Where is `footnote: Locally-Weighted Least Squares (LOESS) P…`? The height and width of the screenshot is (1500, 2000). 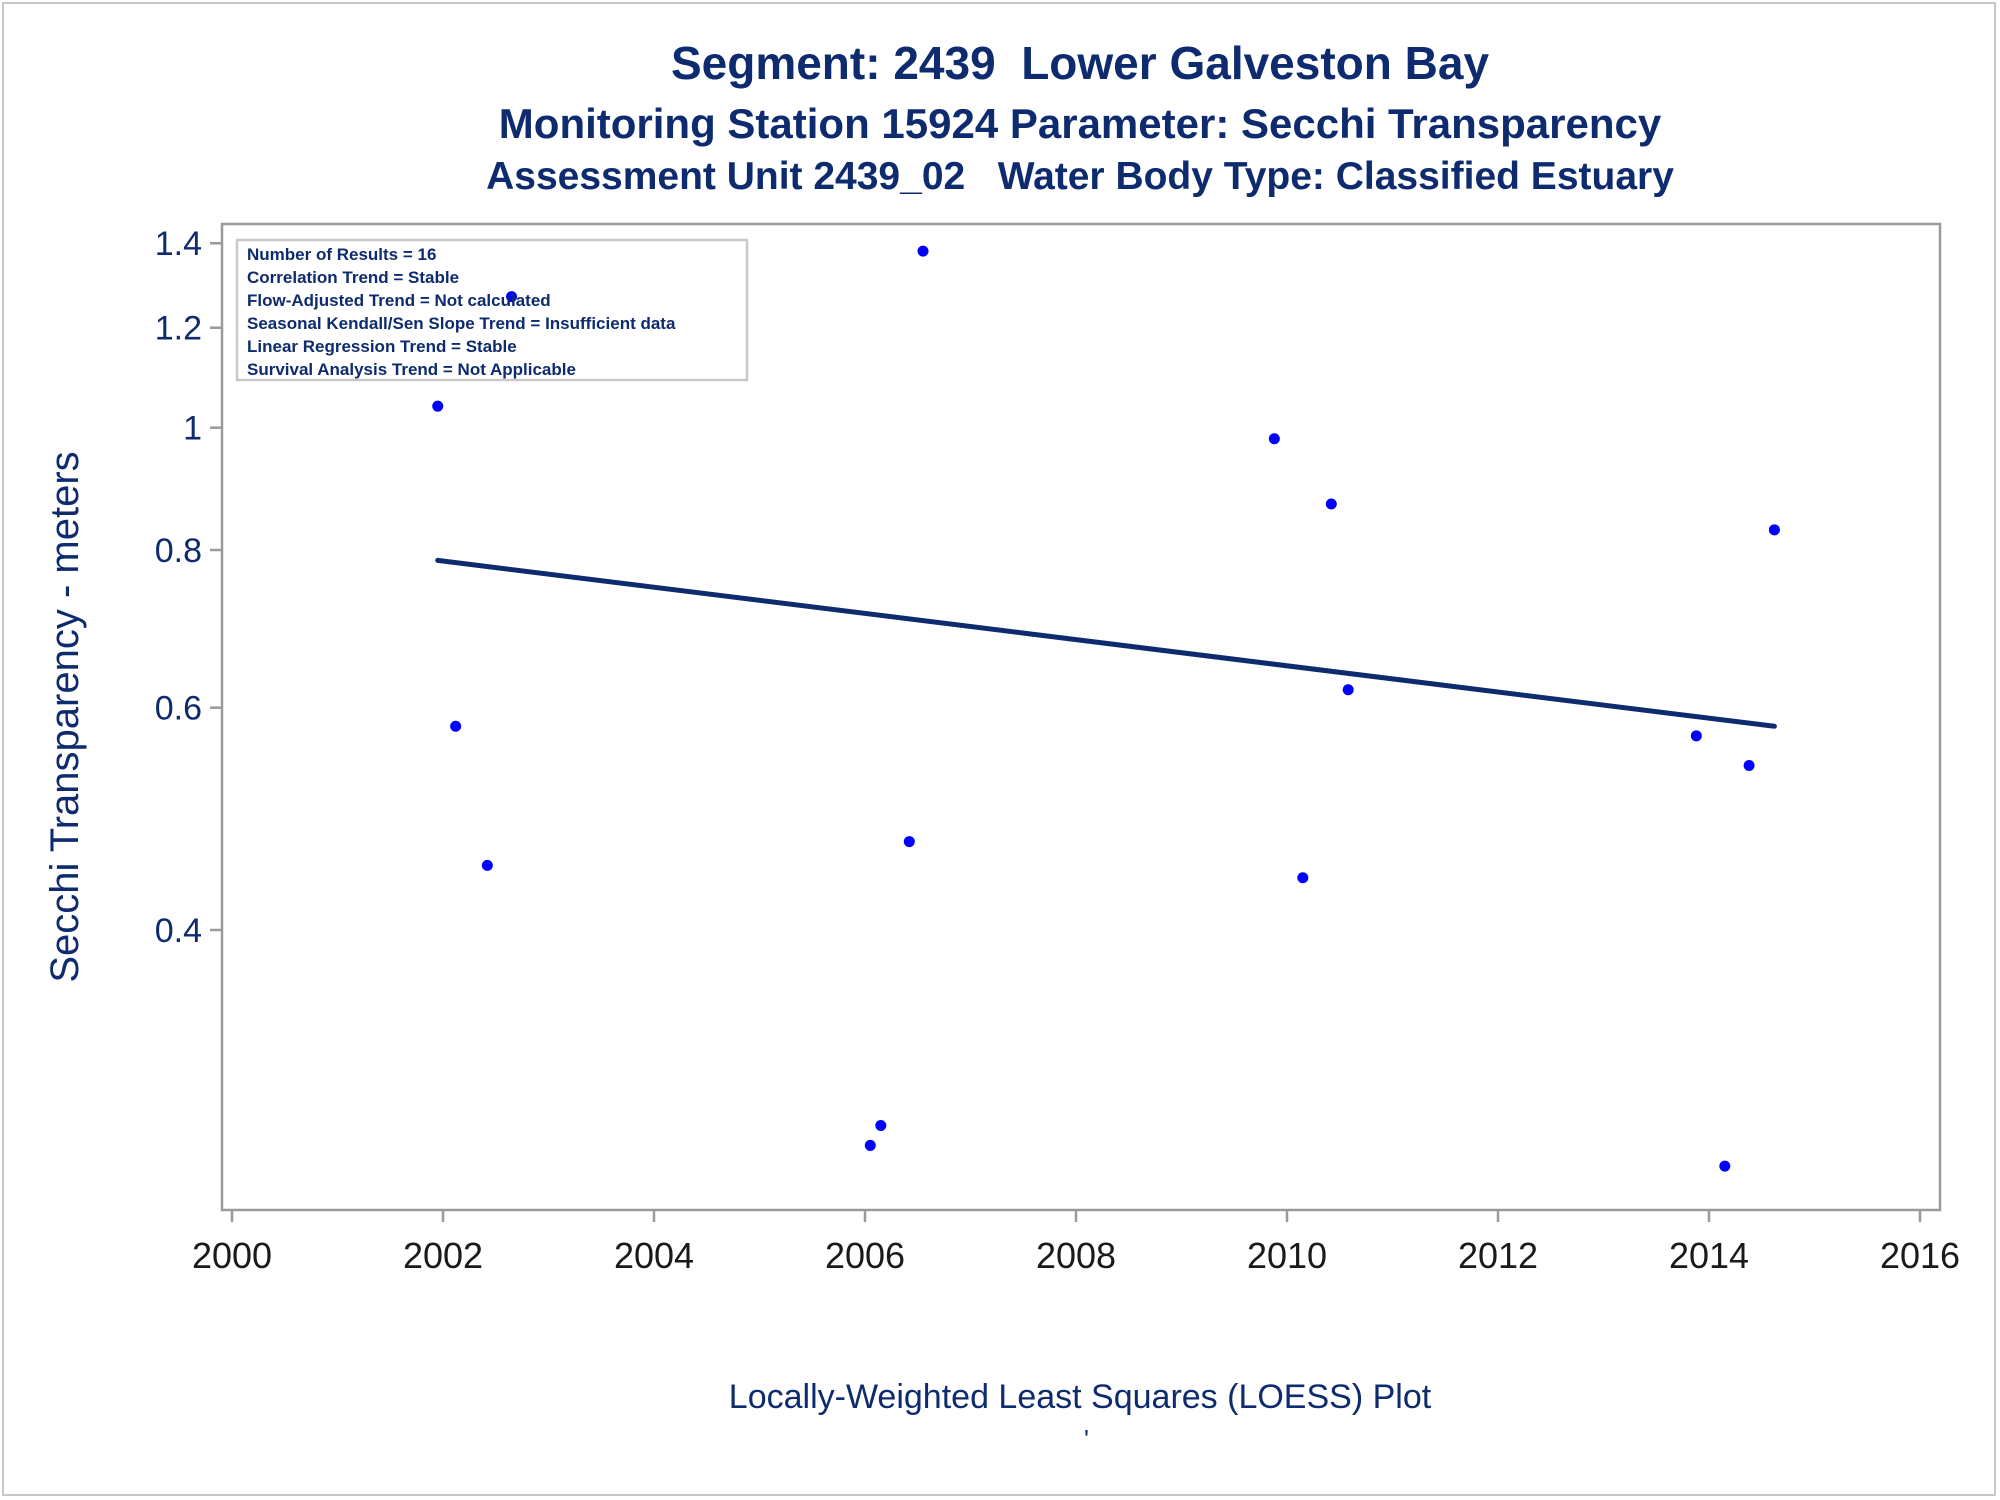 footnote: Locally-Weighted Least Squares (LOESS) P… is located at coordinates (1080, 1397).